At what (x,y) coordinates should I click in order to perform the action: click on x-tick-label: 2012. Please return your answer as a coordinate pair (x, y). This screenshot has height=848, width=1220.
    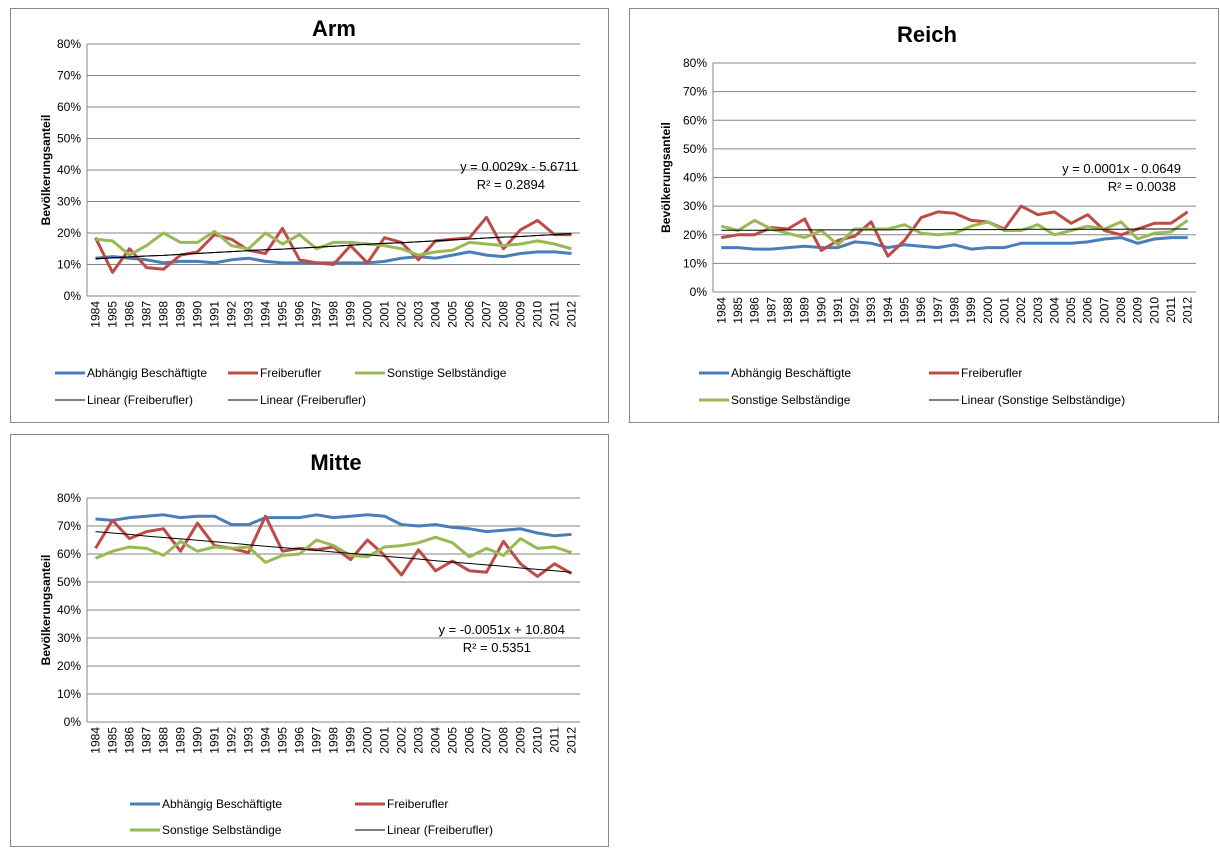
    Looking at the image, I should click on (572, 740).